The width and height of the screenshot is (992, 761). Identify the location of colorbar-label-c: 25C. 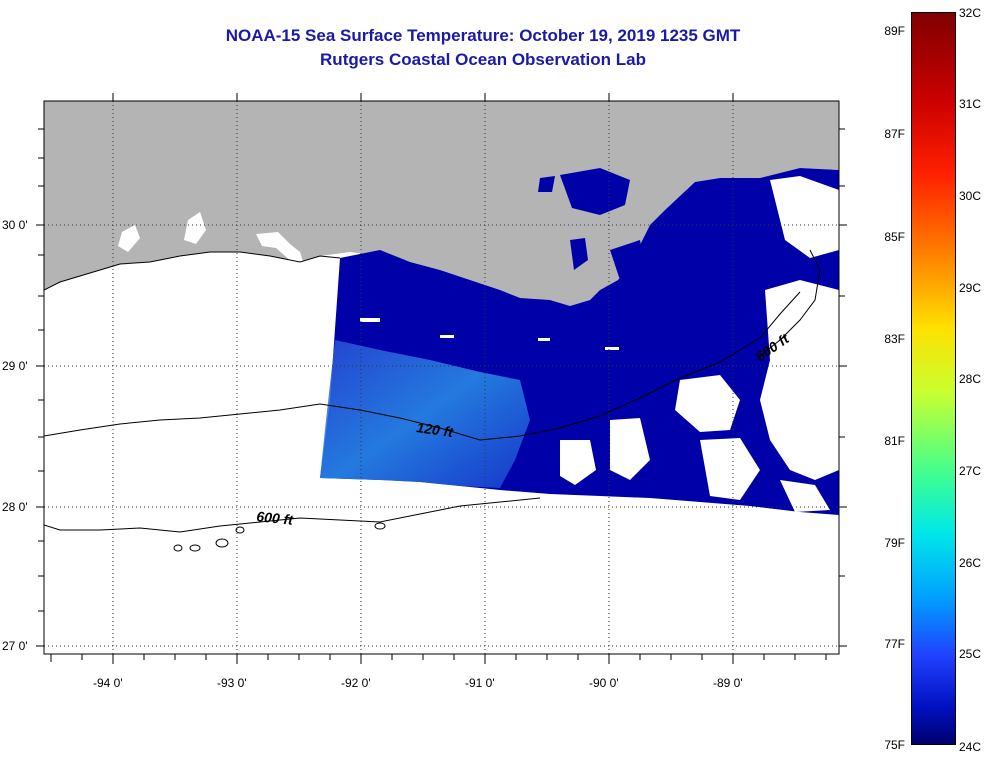
(970, 654).